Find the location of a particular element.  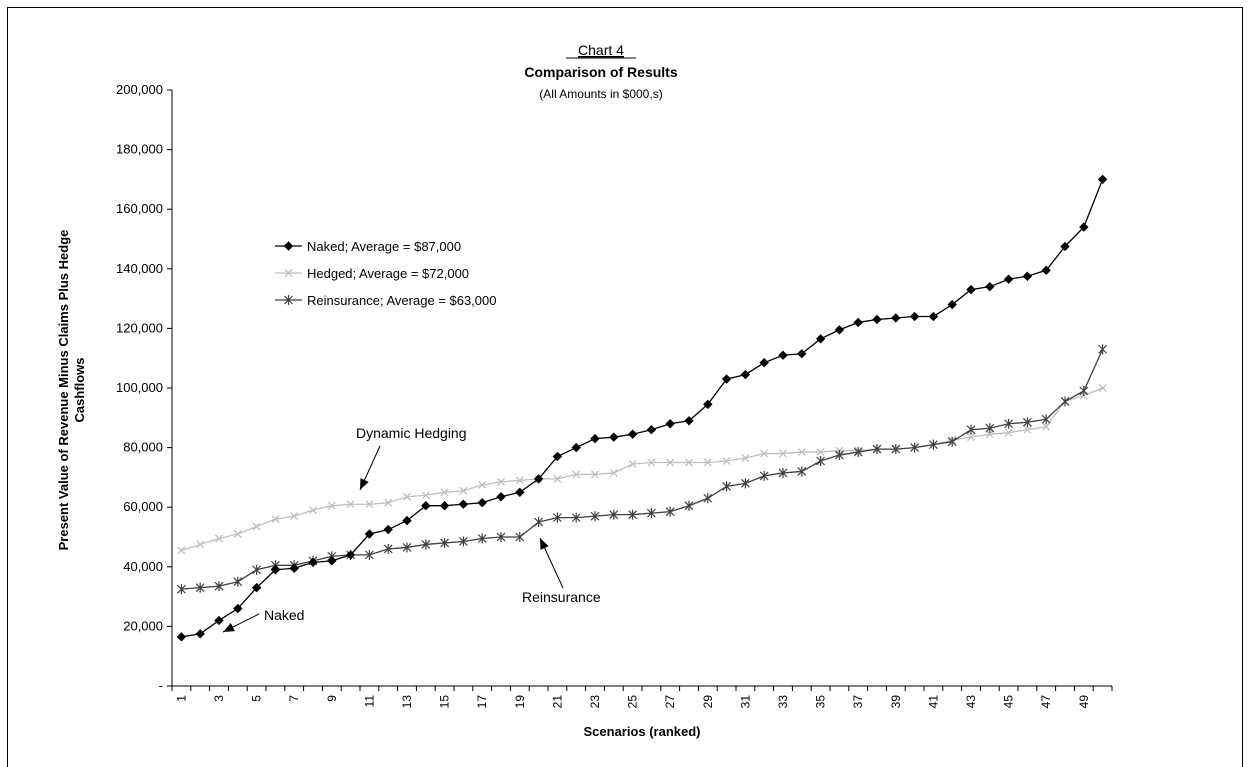

annotations: Dynamic Hedging Reinsurance Naked is located at coordinates (411, 529).